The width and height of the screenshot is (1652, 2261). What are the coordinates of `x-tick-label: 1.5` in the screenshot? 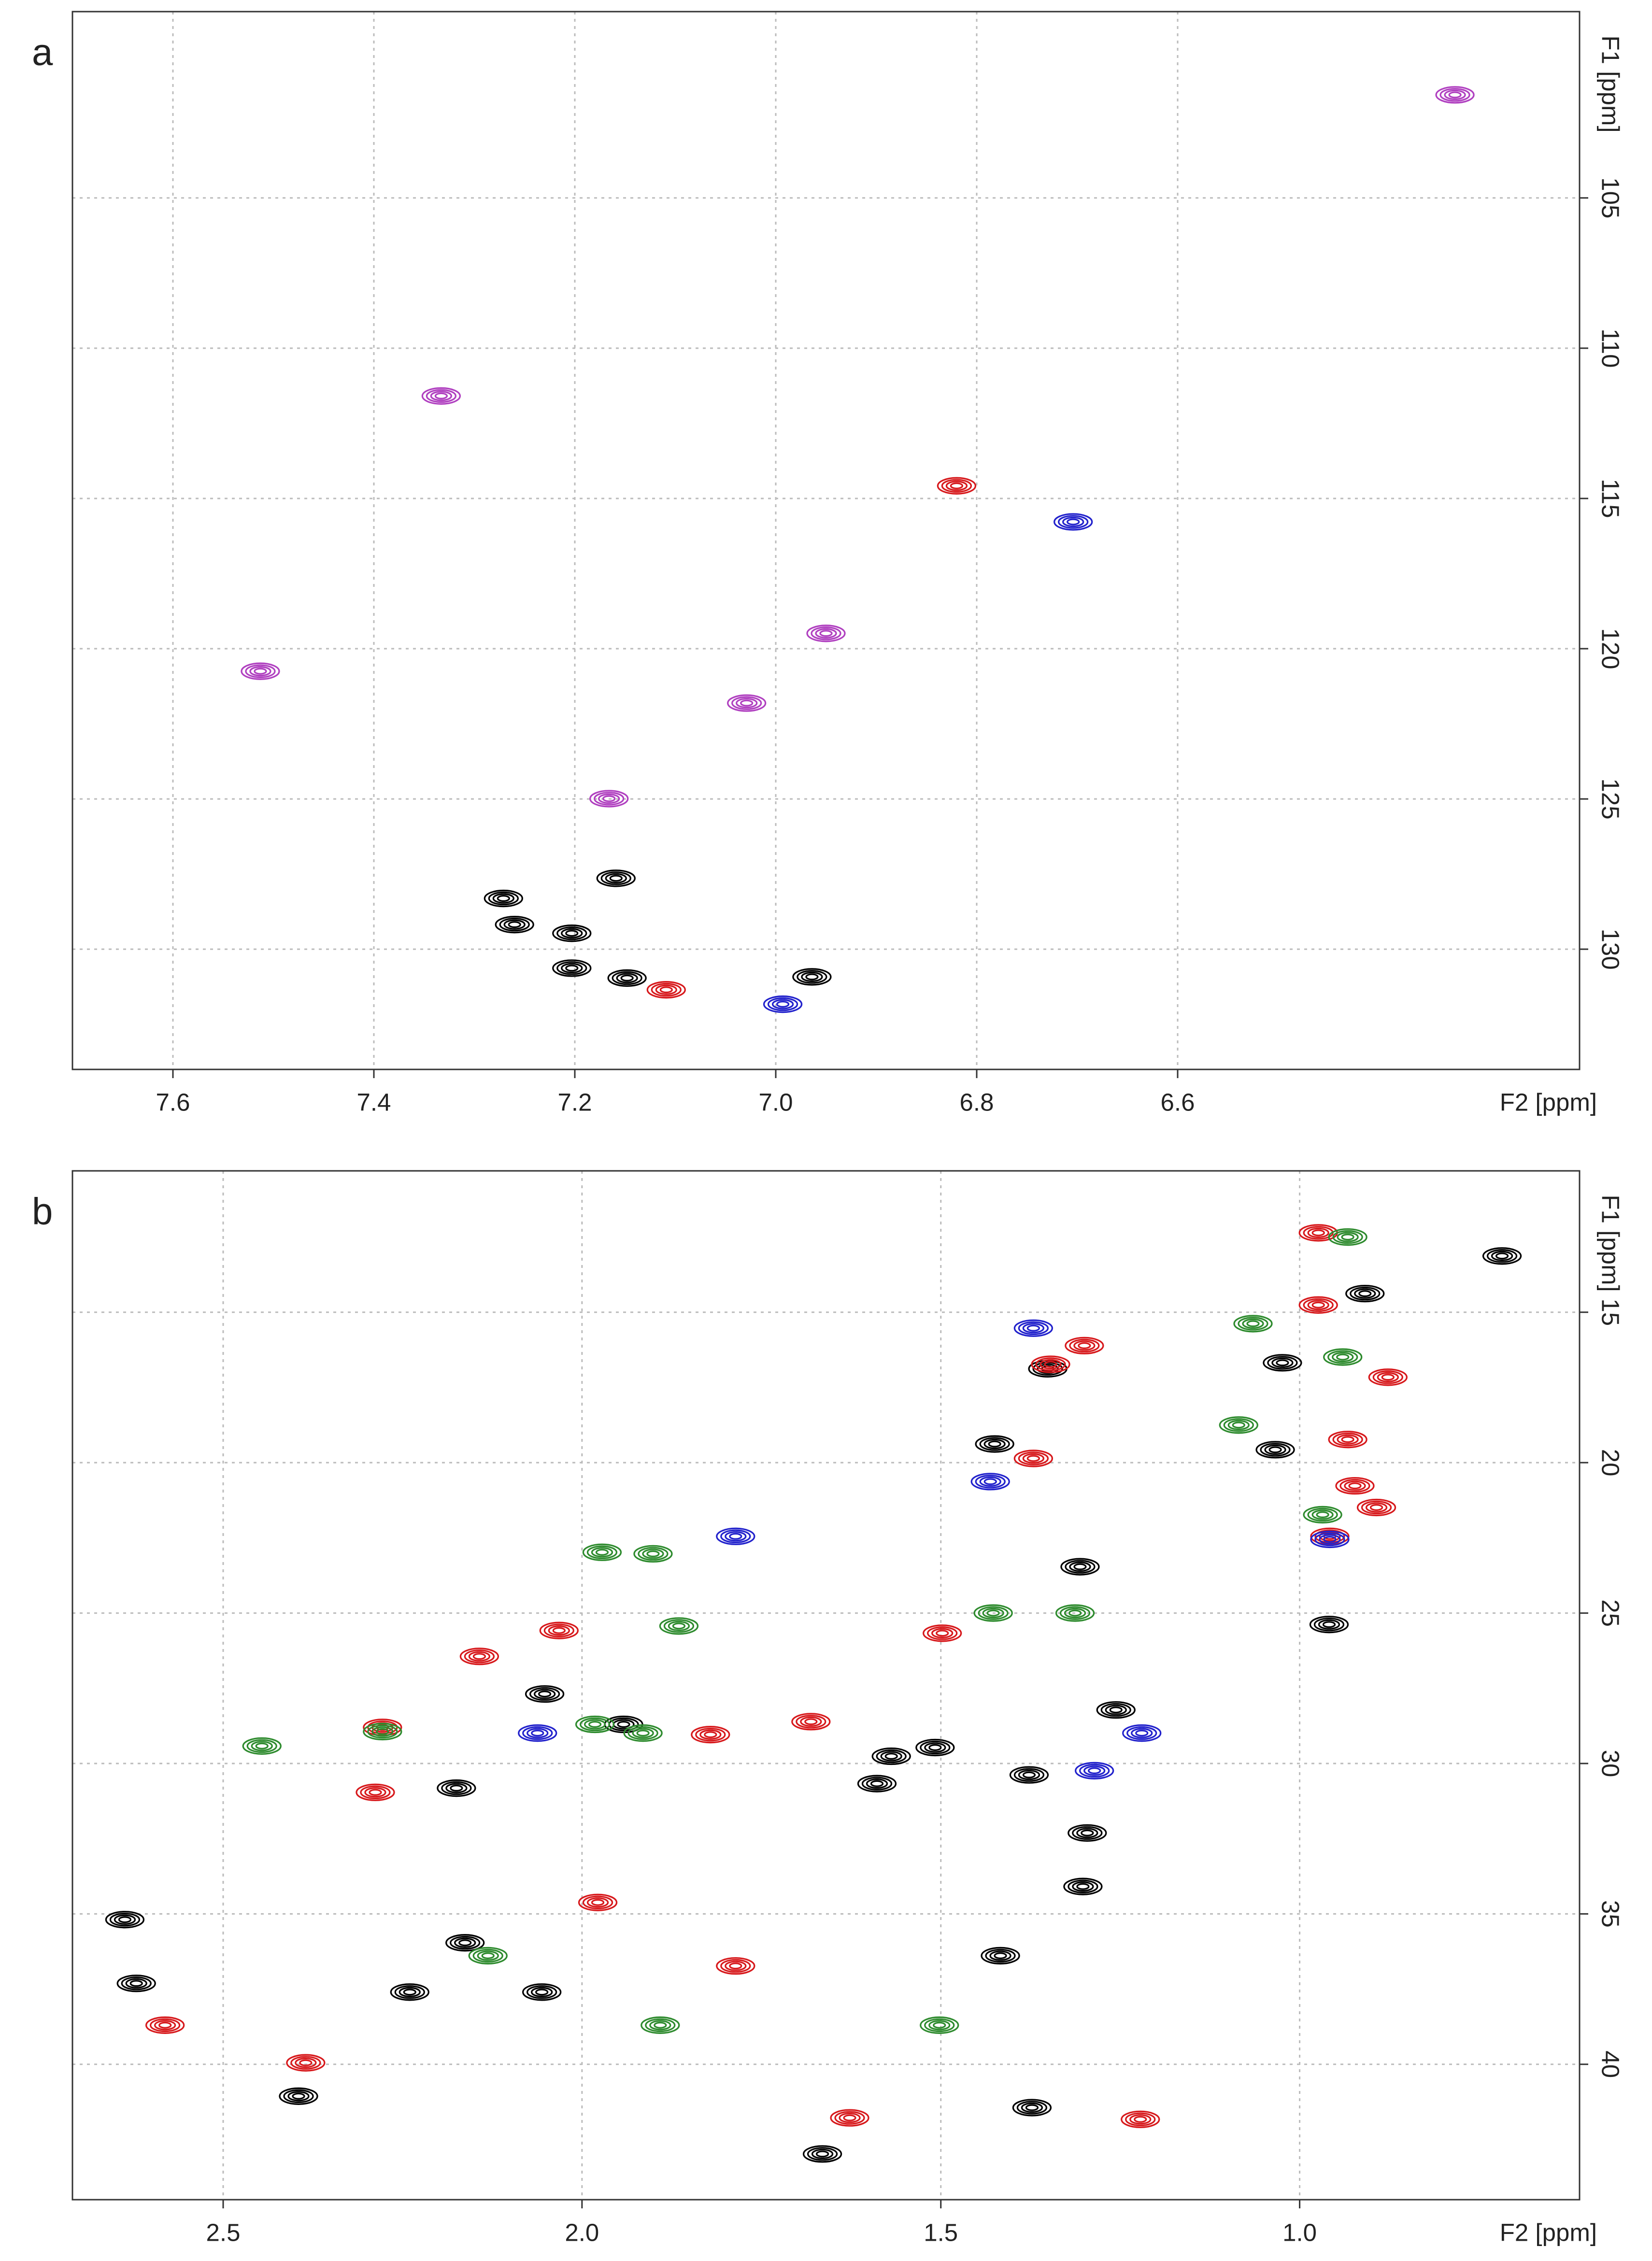 It's located at (941, 2233).